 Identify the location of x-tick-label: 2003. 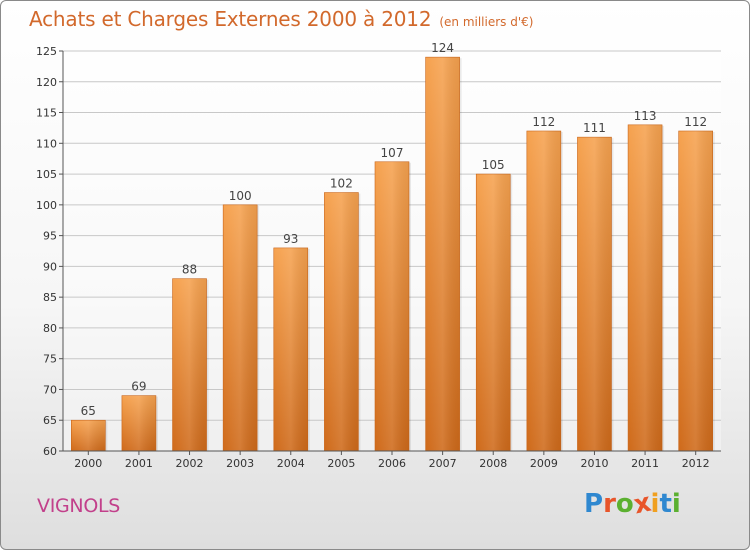
(240, 463).